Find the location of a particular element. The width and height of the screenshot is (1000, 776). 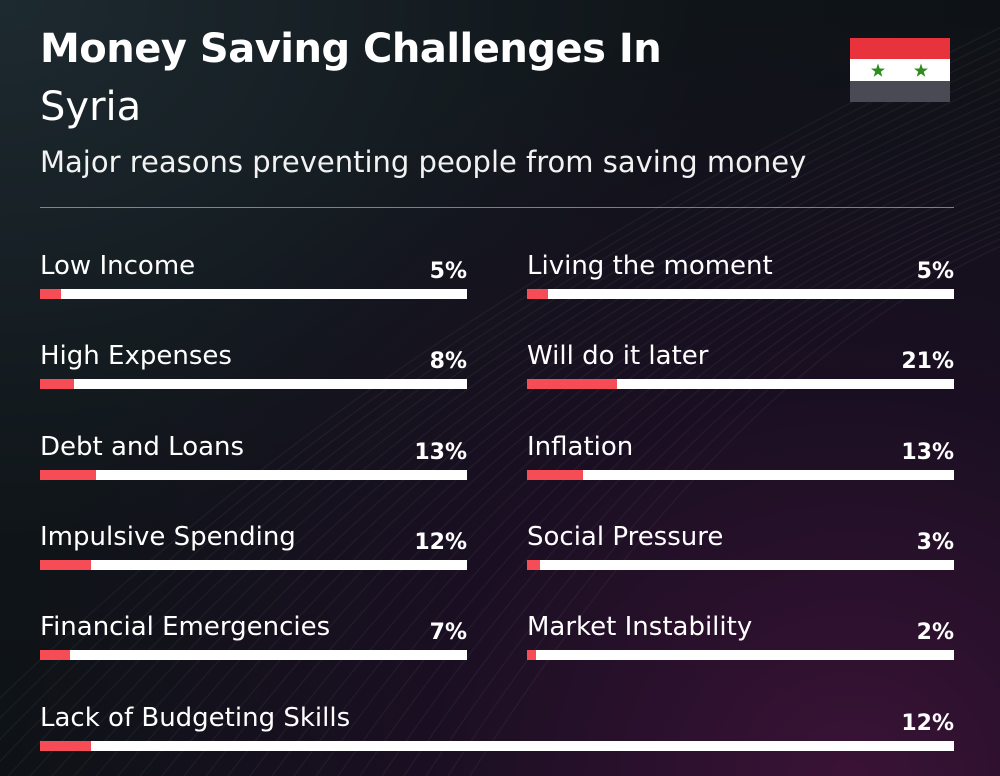

bar-item: Will do it later 21% is located at coordinates (740, 371).